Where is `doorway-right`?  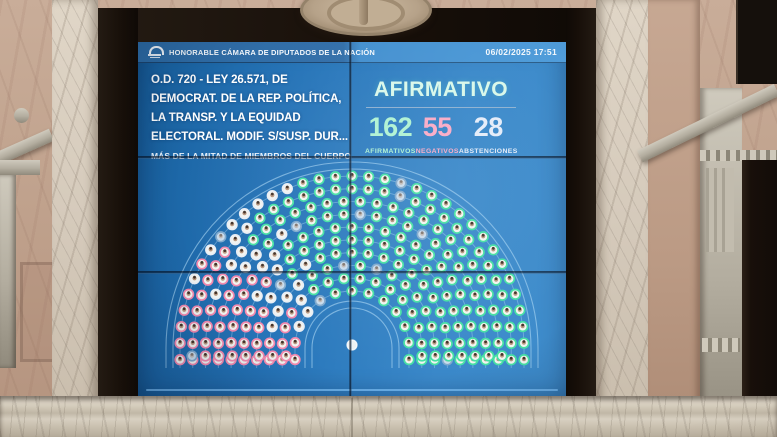 doorway-right is located at coordinates (759, 298).